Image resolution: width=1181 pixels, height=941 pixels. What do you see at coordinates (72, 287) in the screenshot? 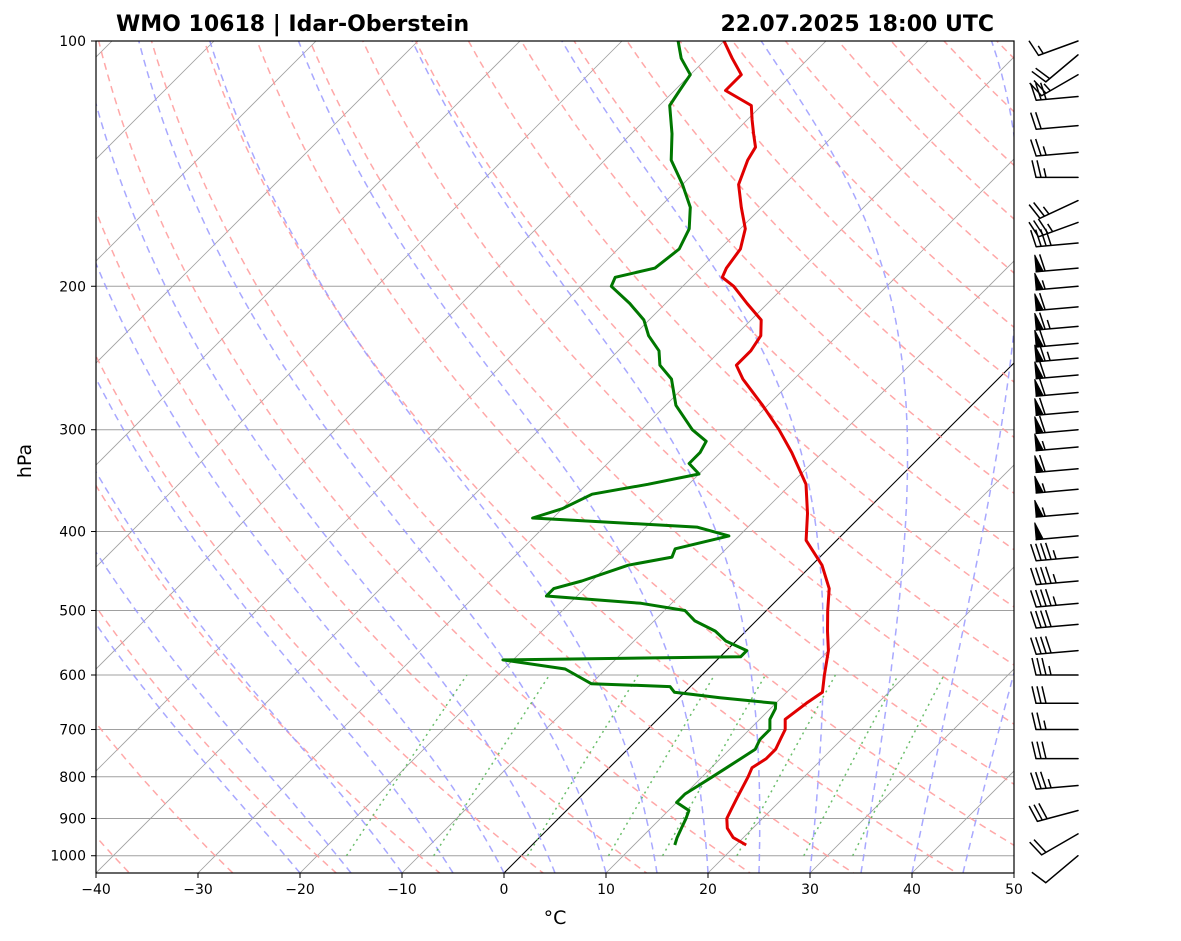
I see `y-tick-label: 200` at bounding box center [72, 287].